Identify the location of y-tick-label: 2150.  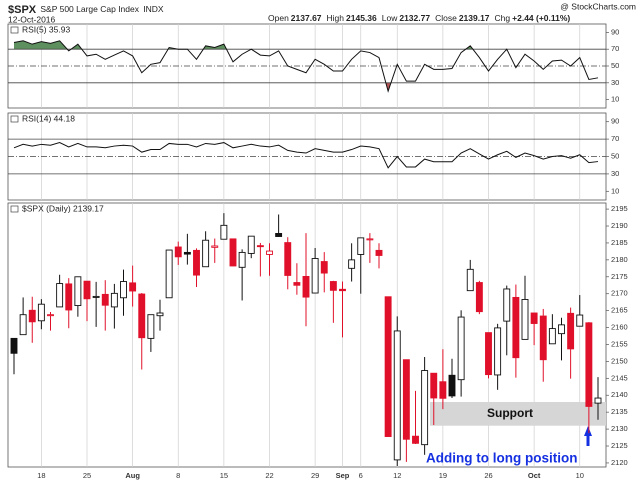
(619, 360).